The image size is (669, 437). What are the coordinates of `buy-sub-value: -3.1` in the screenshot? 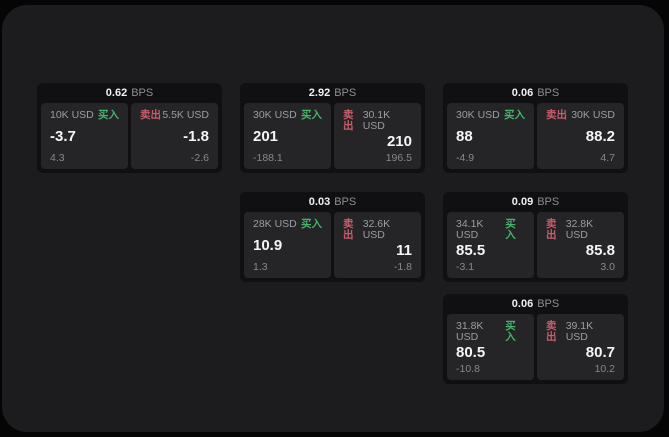 It's located at (465, 266).